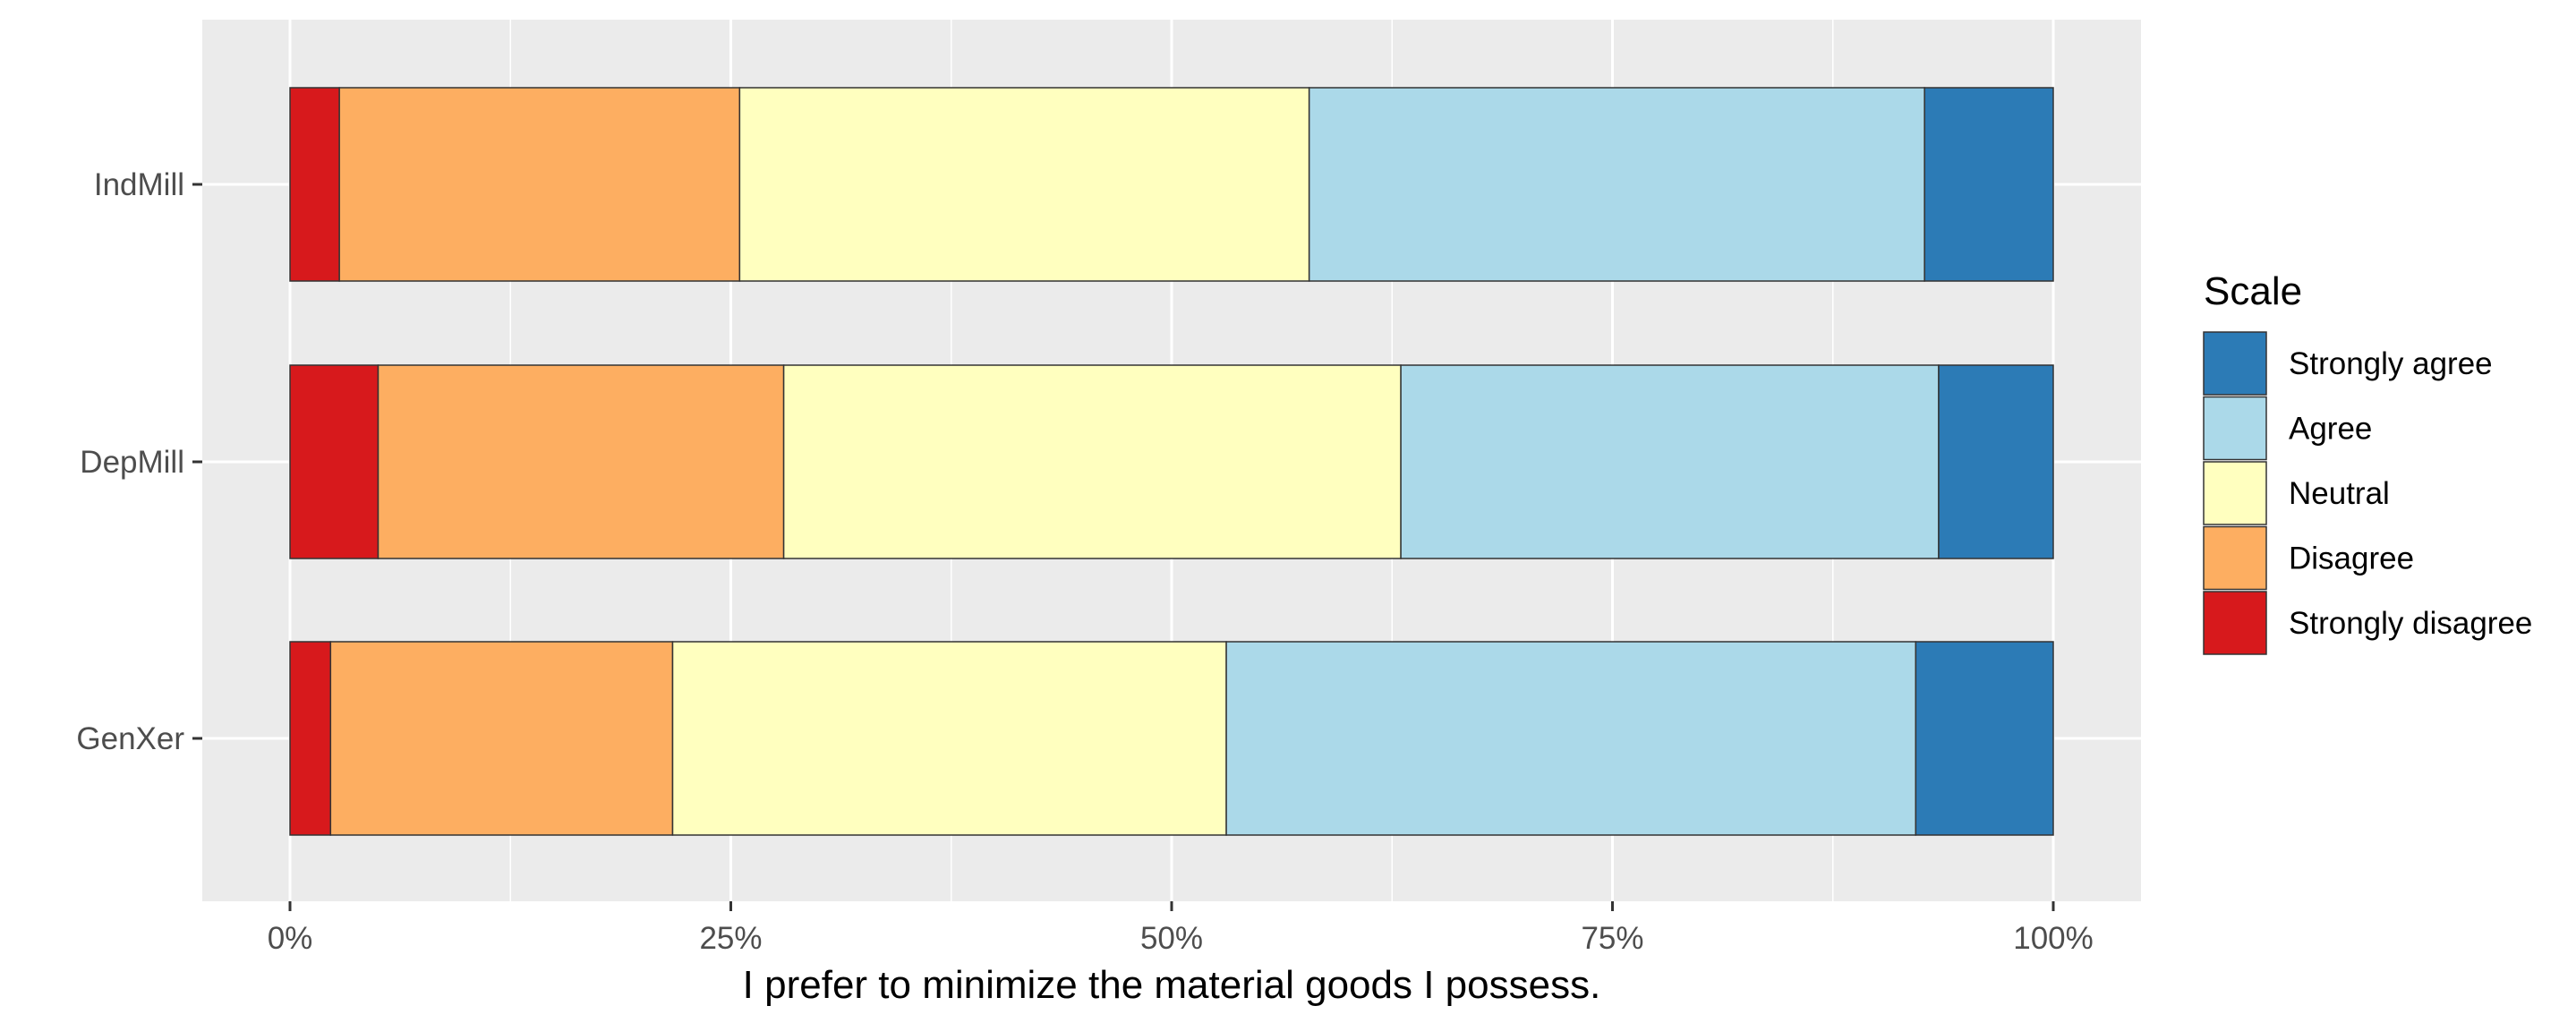 The image size is (2576, 1023). What do you see at coordinates (2235, 363) in the screenshot?
I see `legend-key-strongly-agree` at bounding box center [2235, 363].